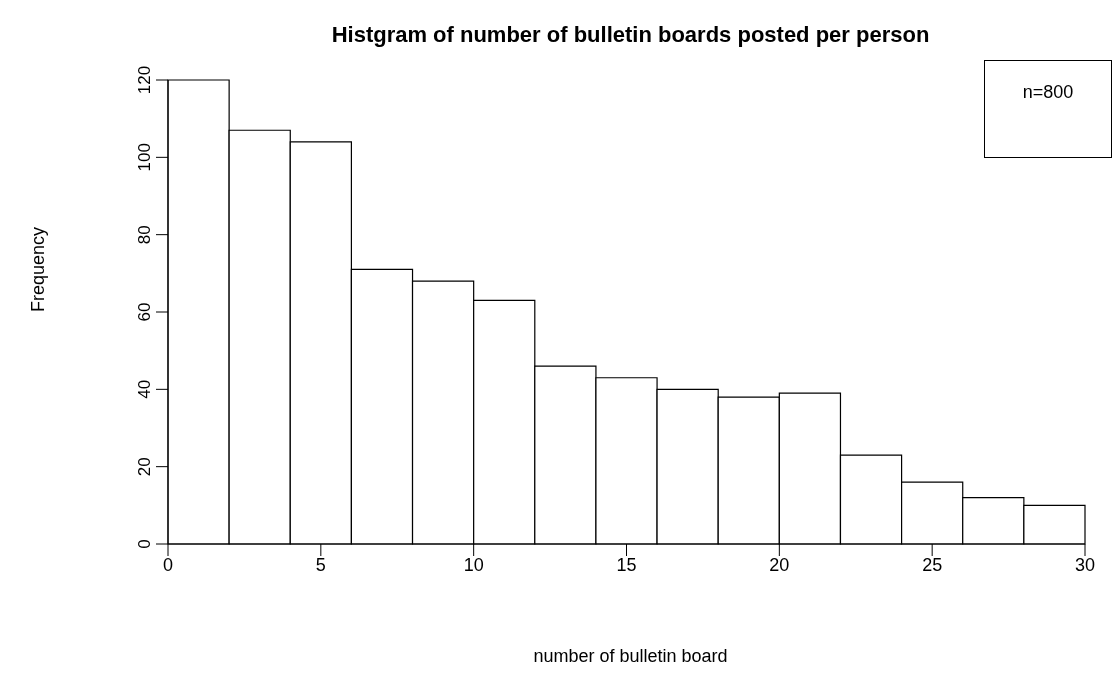 The image size is (1120, 689). I want to click on y-tick-label: 120, so click(144, 80).